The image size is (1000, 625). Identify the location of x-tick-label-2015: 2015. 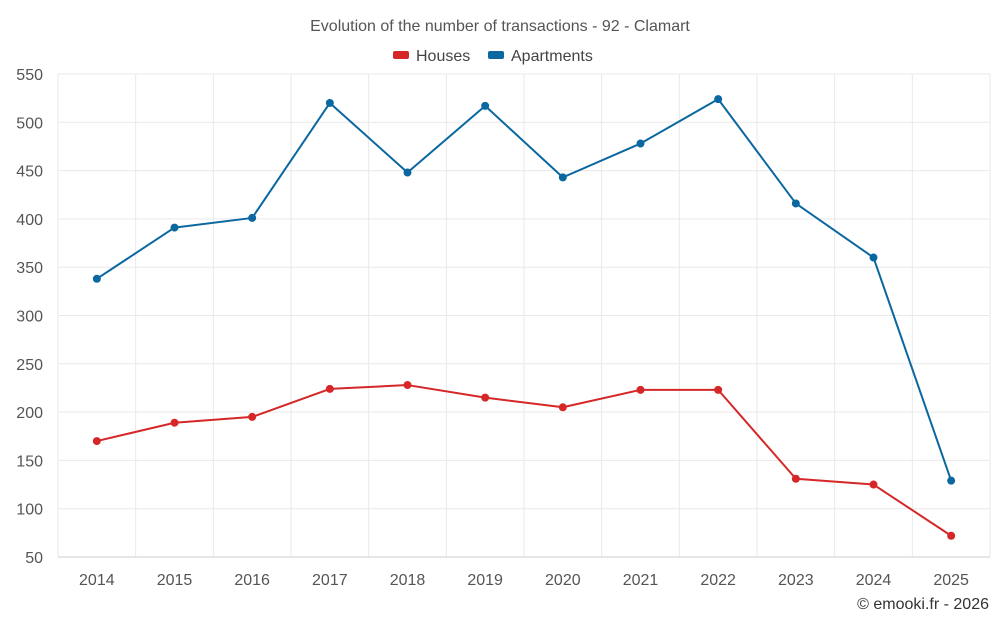
(175, 580).